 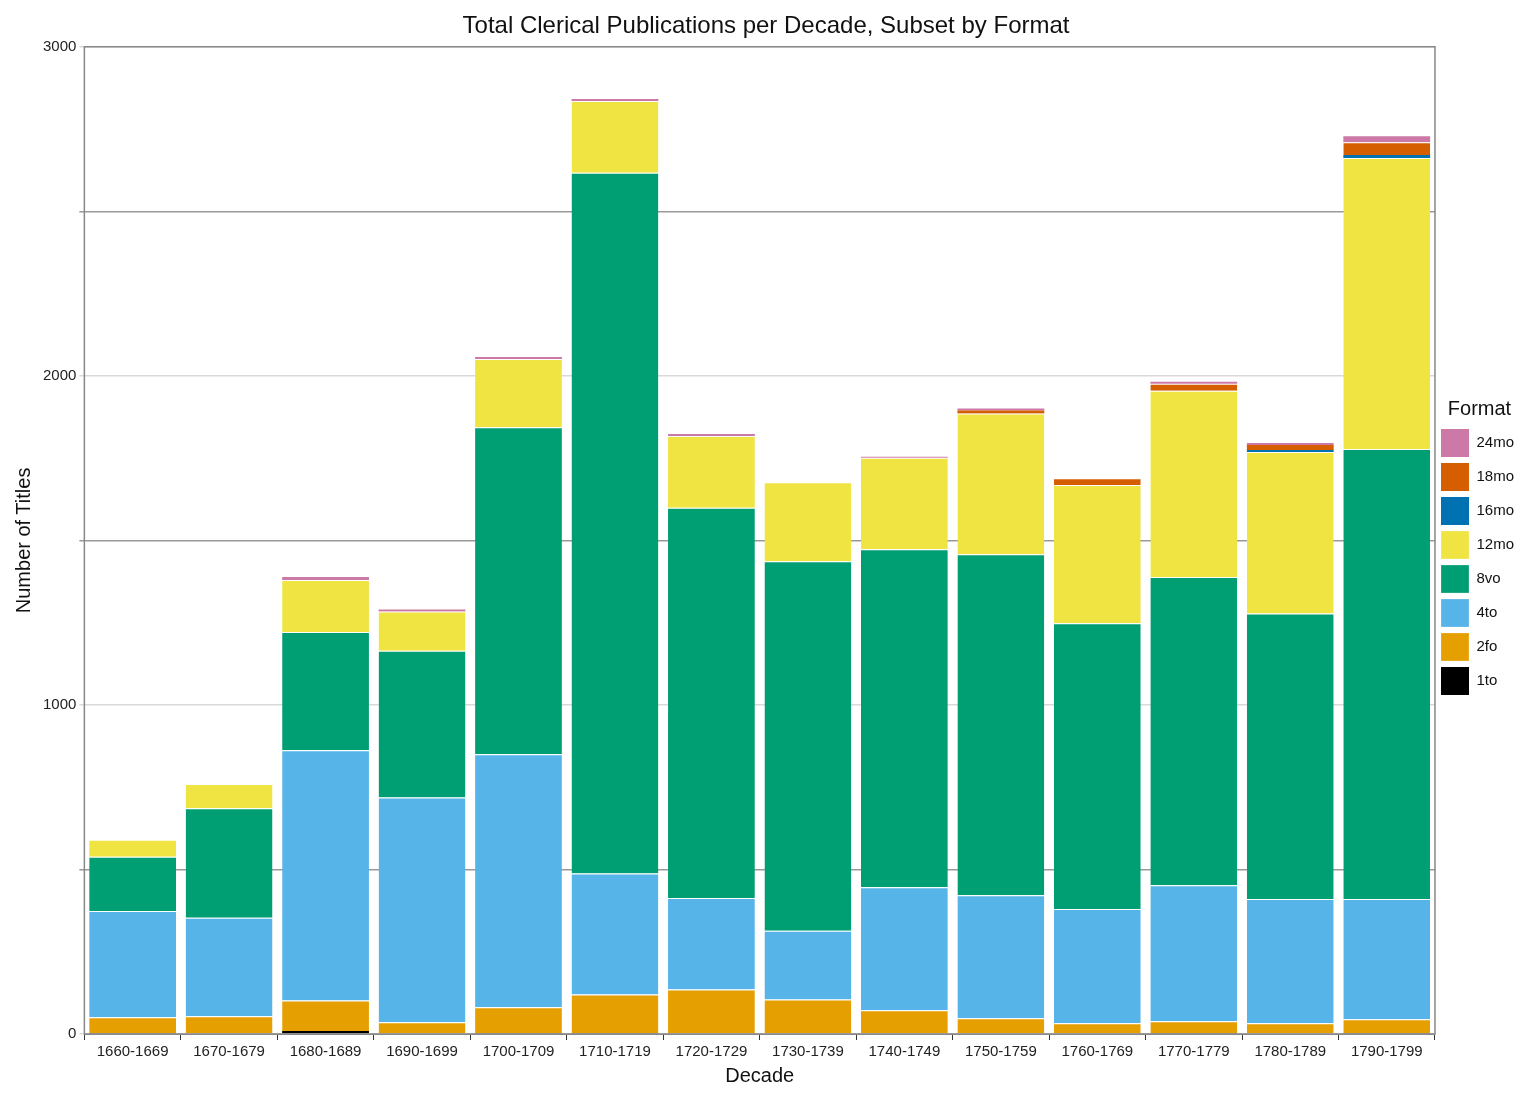 I want to click on legend-label: 18mo, so click(x=1495, y=476).